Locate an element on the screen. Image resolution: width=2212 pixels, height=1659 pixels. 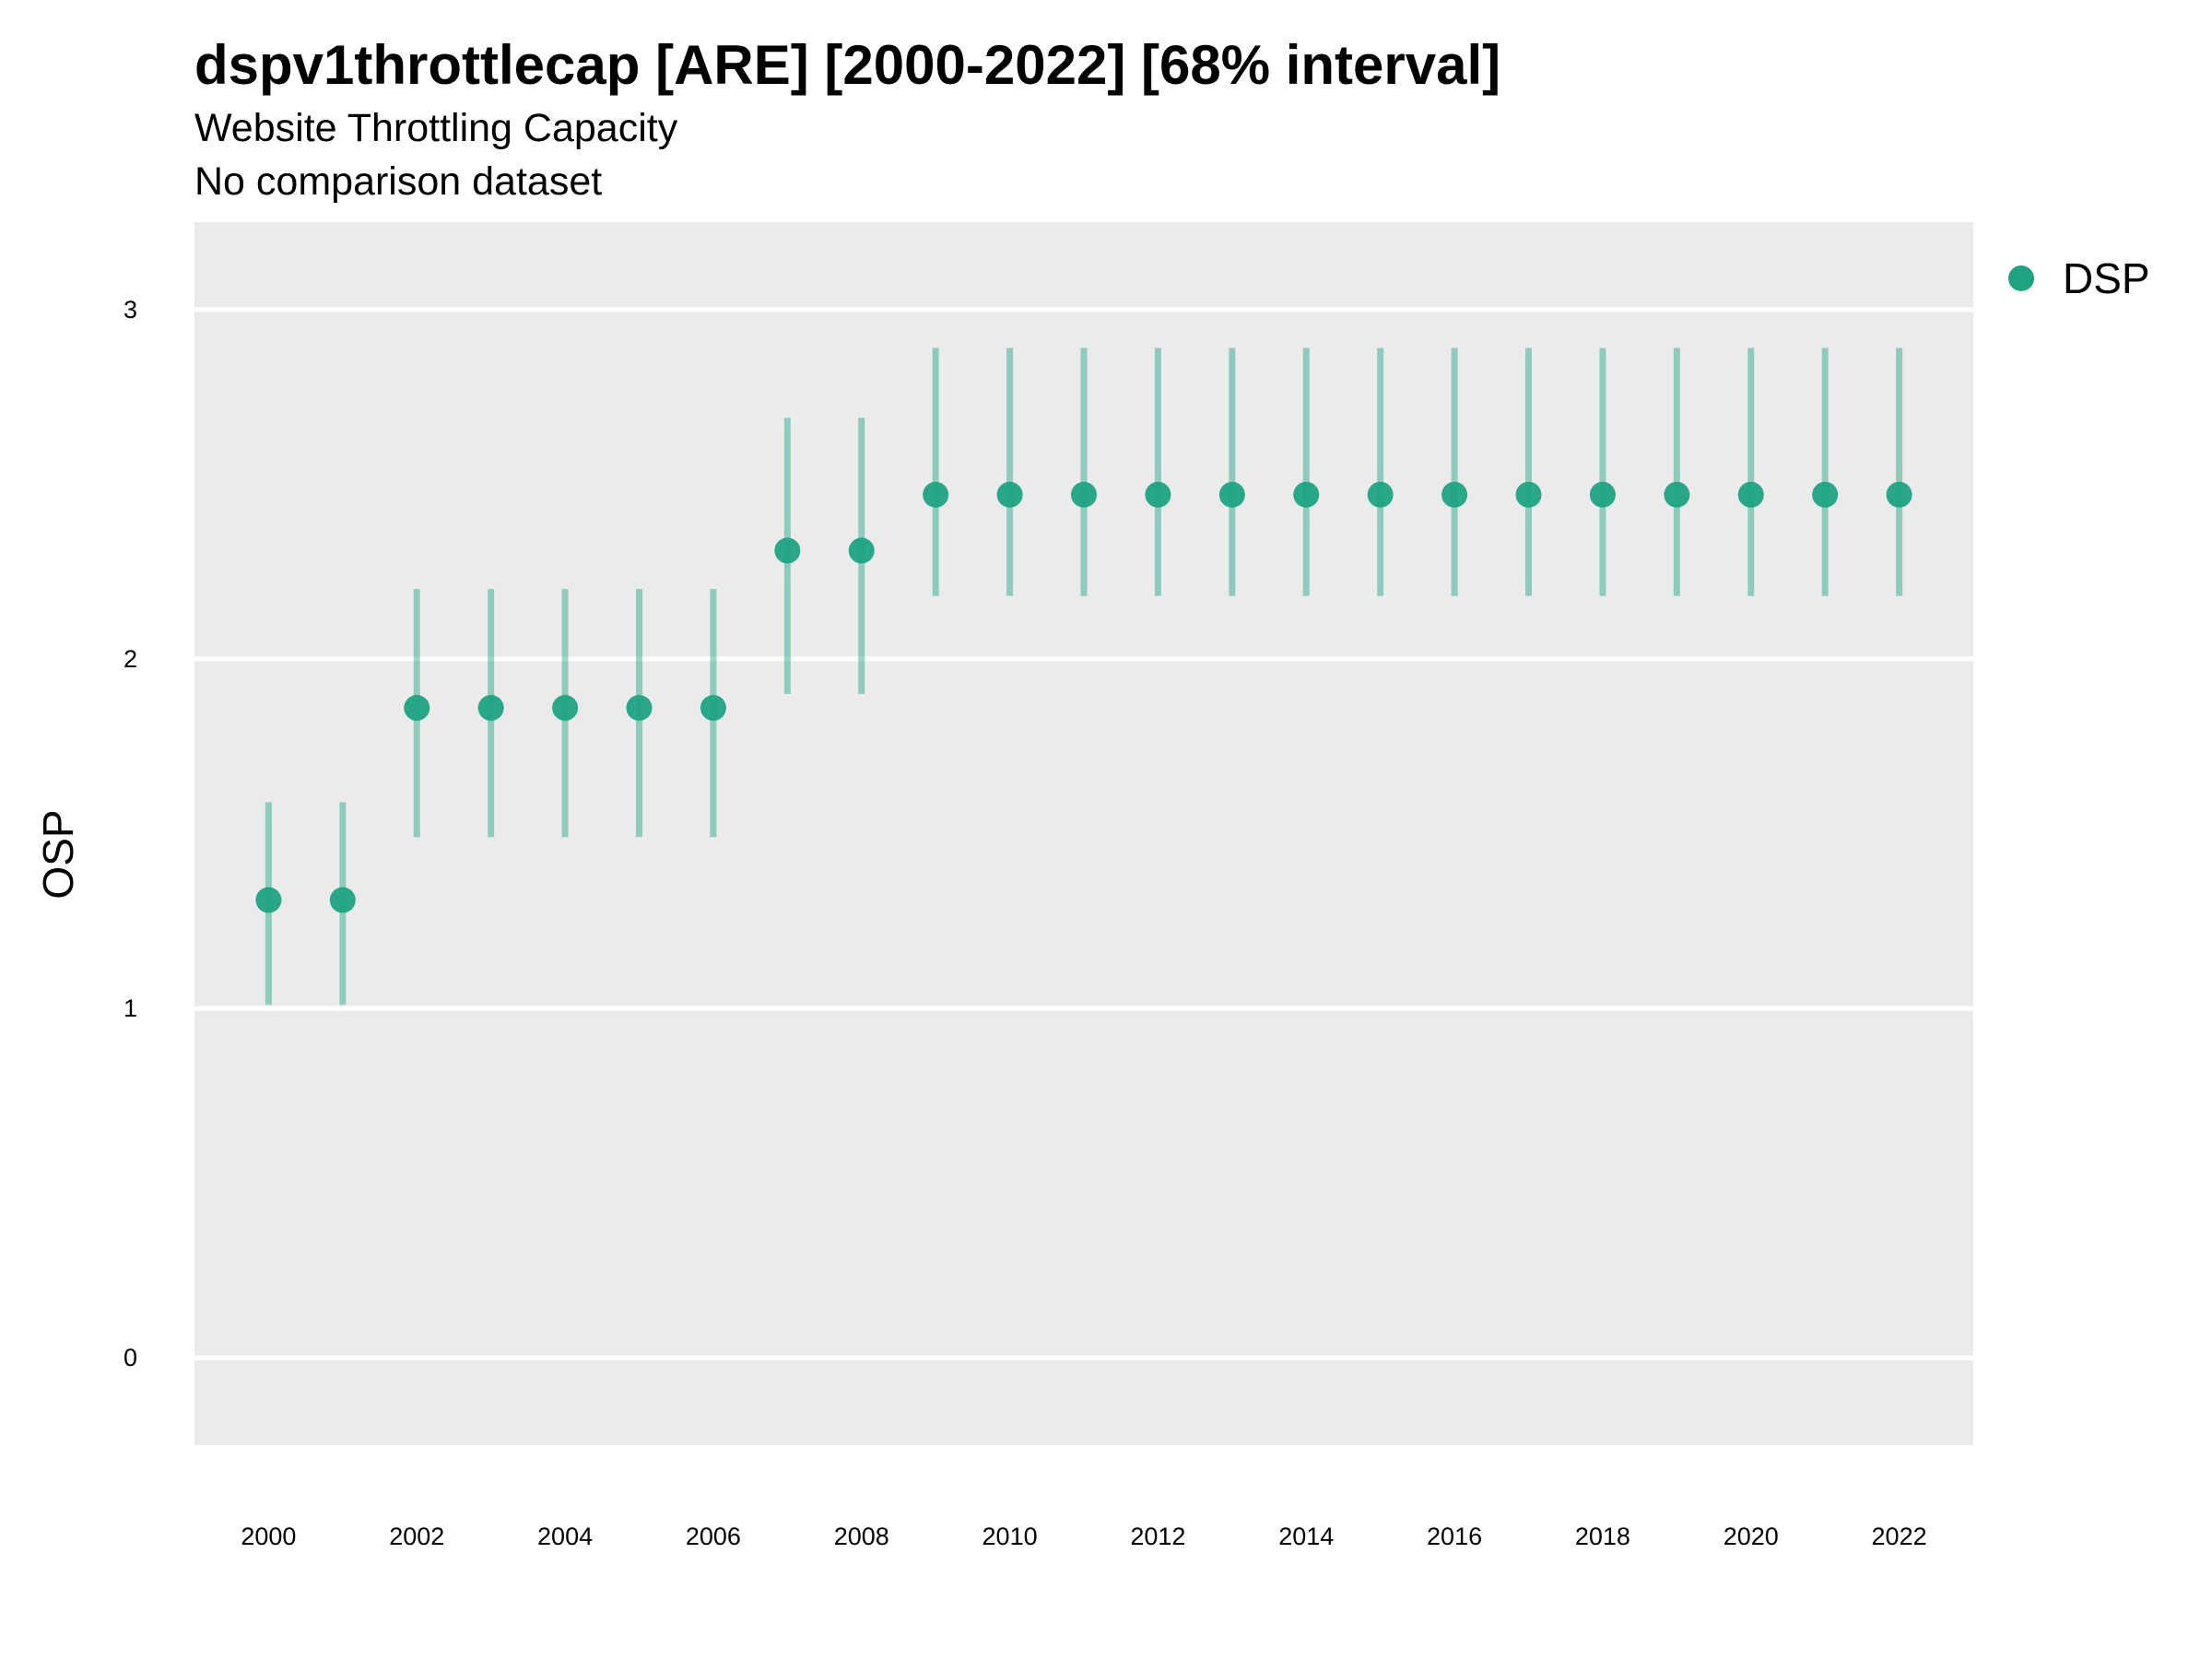
y-tick-label: 3 is located at coordinates (130, 310).